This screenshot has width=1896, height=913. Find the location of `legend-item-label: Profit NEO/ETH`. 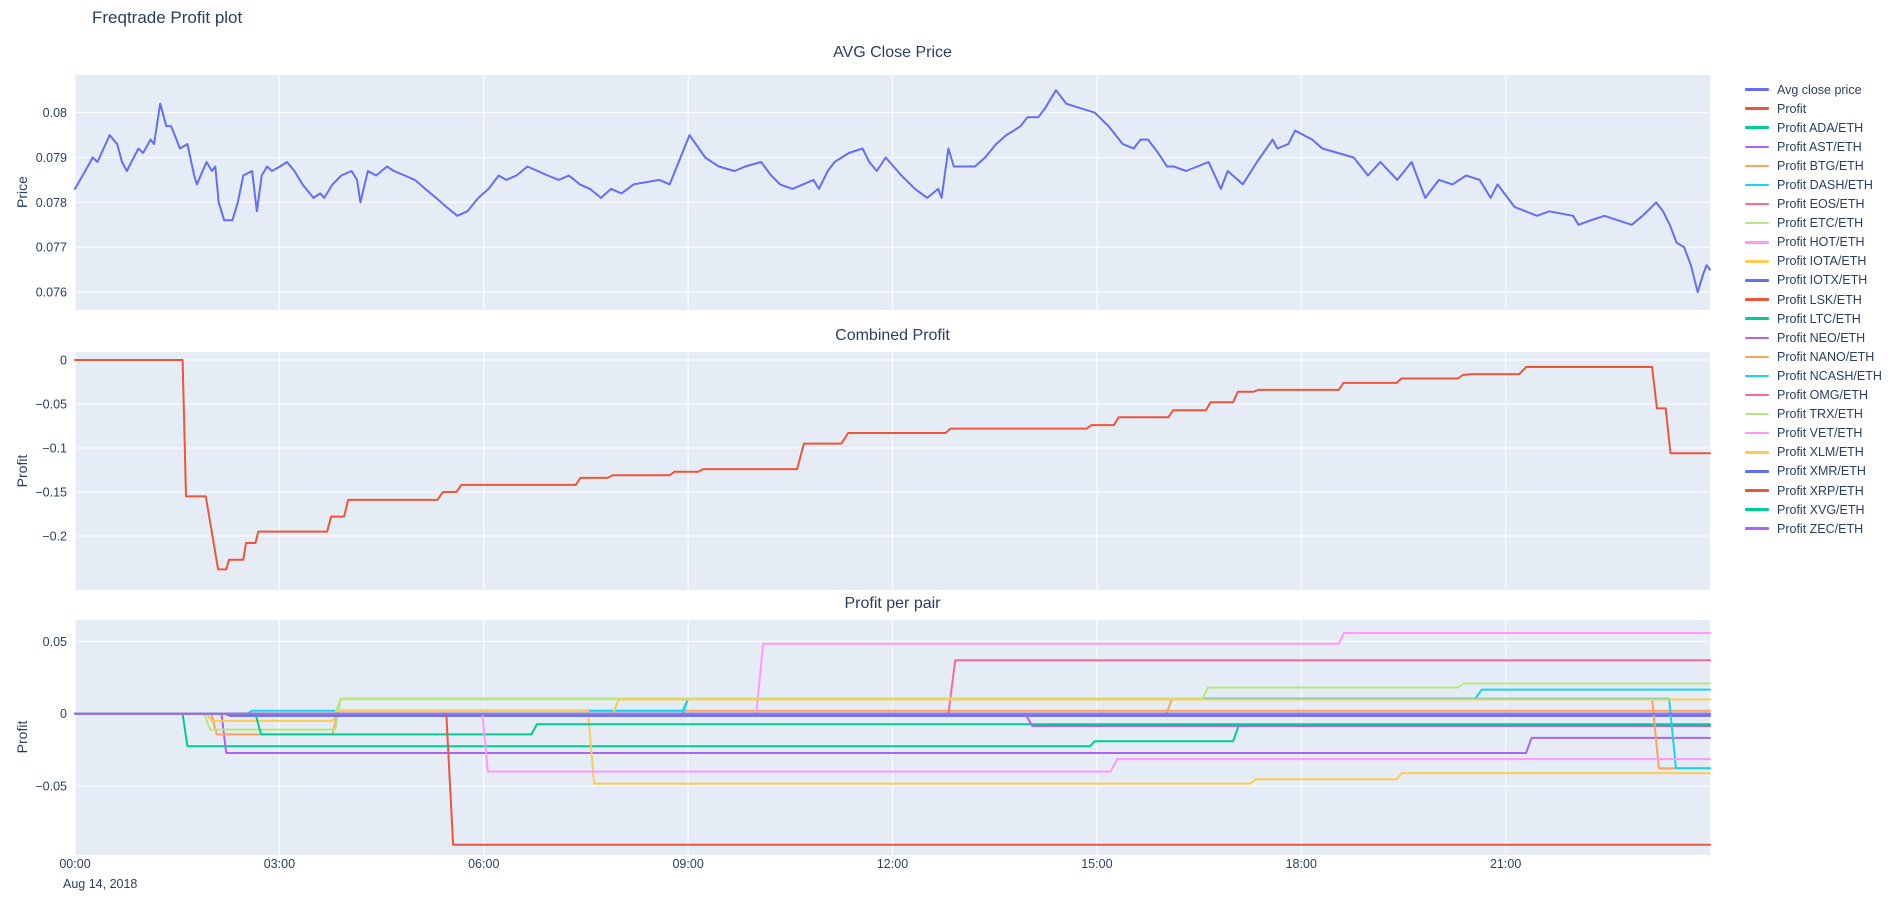

legend-item-label: Profit NEO/ETH is located at coordinates (1821, 337).